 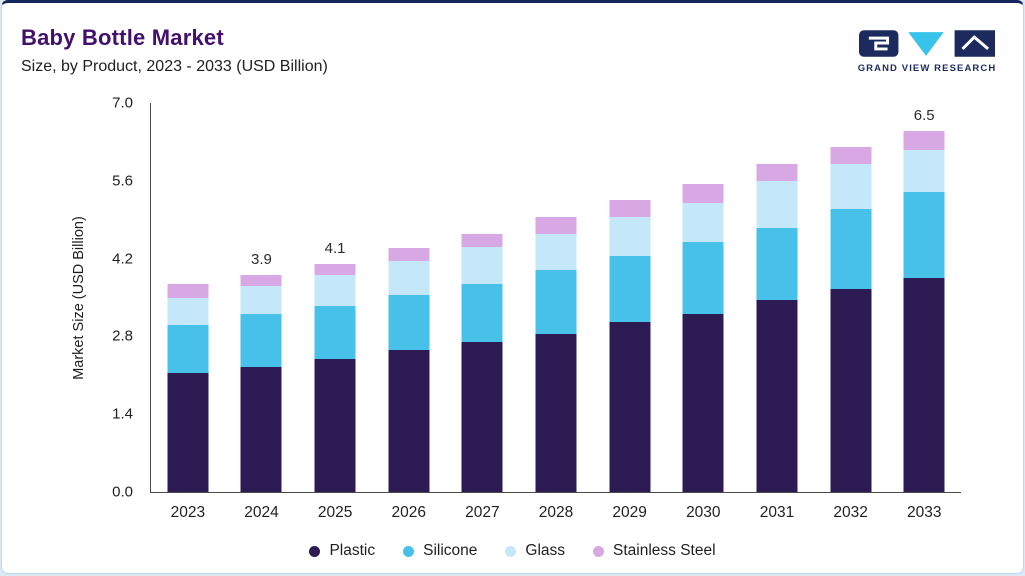 I want to click on bar-column-2023: 2023, so click(x=188, y=312).